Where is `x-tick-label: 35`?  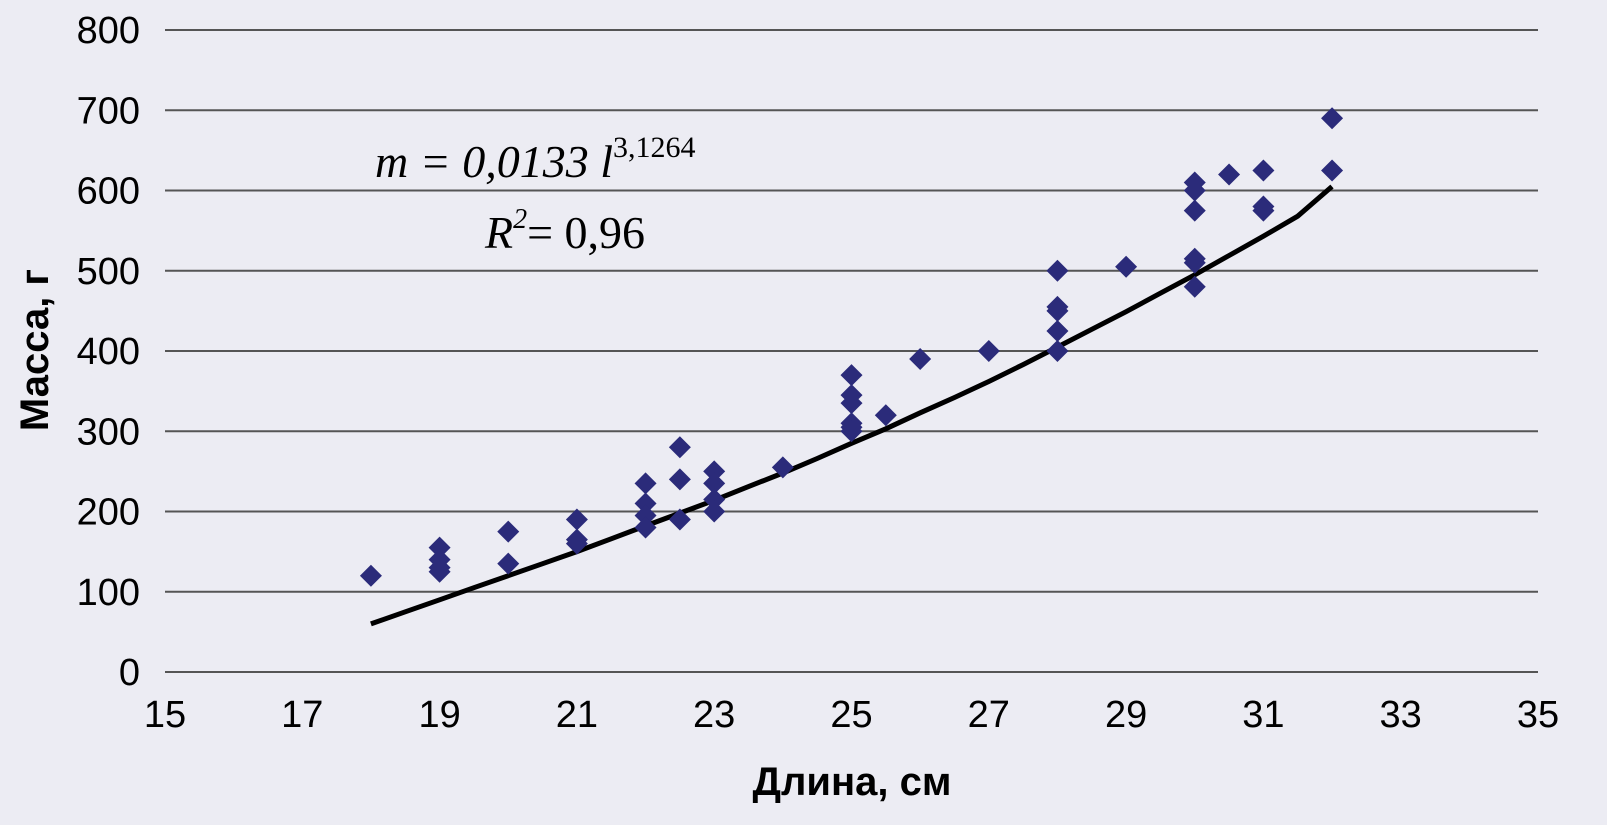 x-tick-label: 35 is located at coordinates (1538, 715).